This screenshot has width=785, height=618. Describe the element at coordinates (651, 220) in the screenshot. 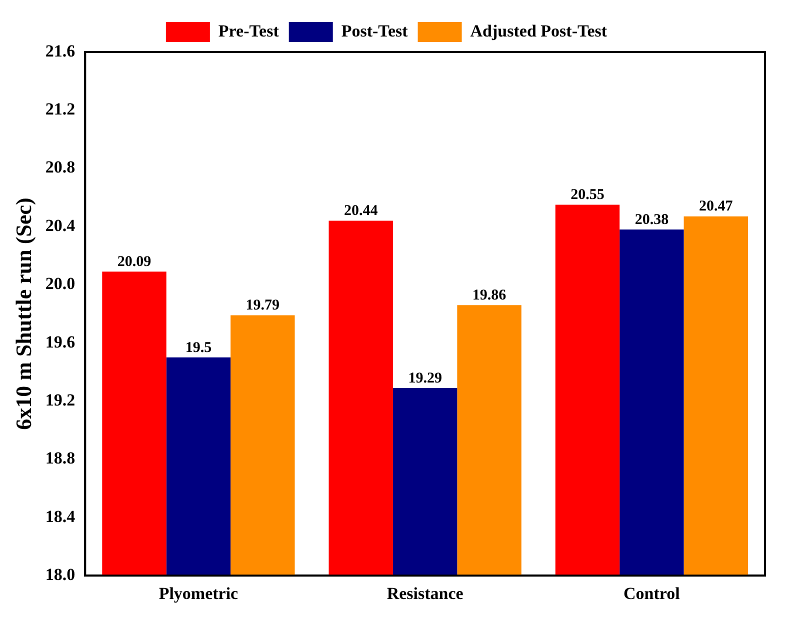

I see `data-label: 20.38` at that location.